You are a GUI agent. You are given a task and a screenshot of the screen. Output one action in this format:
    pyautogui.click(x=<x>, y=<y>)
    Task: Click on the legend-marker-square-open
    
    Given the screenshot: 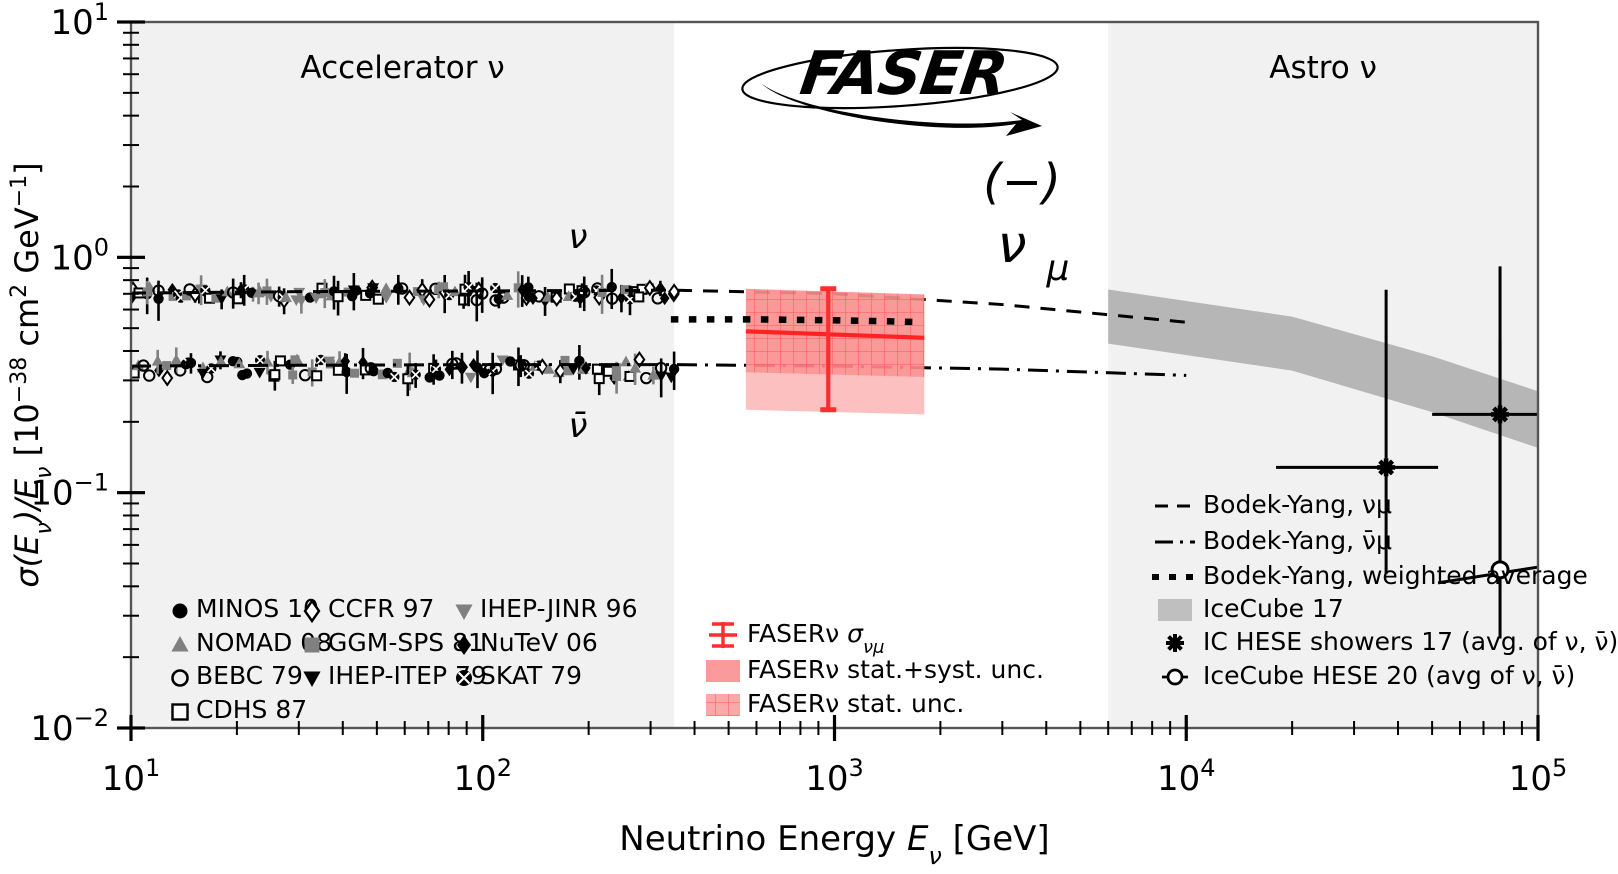 What is the action you would take?
    pyautogui.click(x=180, y=712)
    